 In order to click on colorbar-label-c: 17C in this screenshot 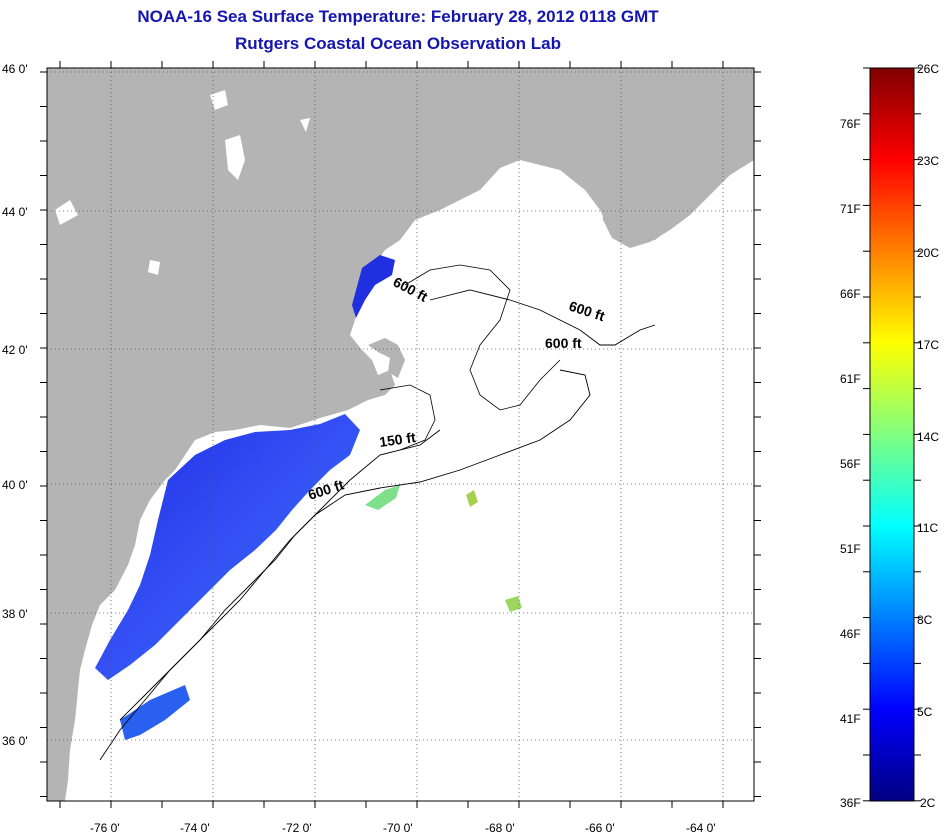, I will do `click(928, 345)`.